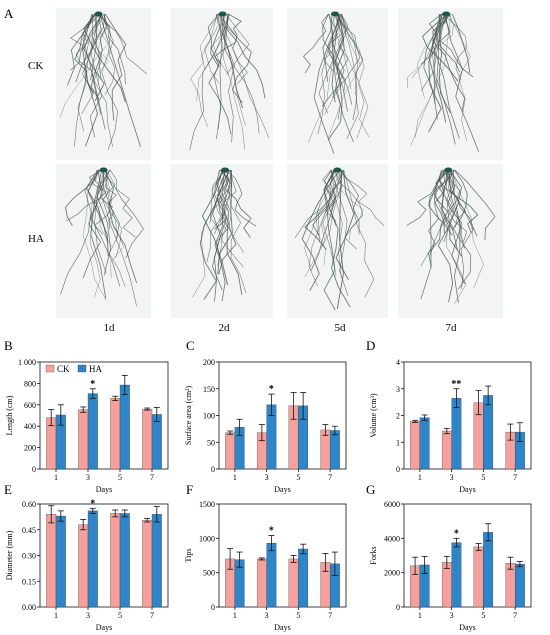 This screenshot has width=550, height=635. Describe the element at coordinates (209, 416) in the screenshot. I see `y-tick-label: 100` at that location.